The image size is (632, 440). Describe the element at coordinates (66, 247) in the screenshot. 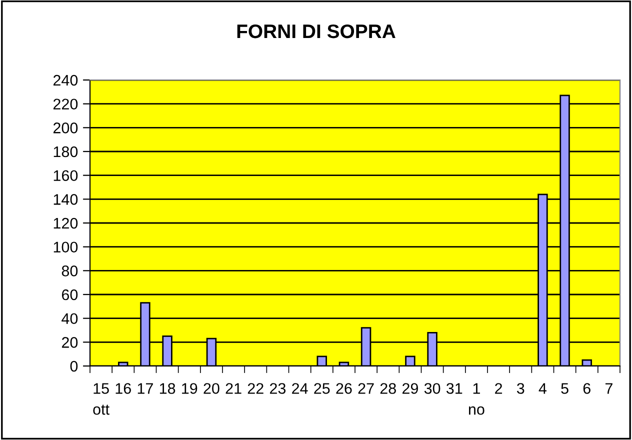

I see `y-tick-label: 100` at that location.